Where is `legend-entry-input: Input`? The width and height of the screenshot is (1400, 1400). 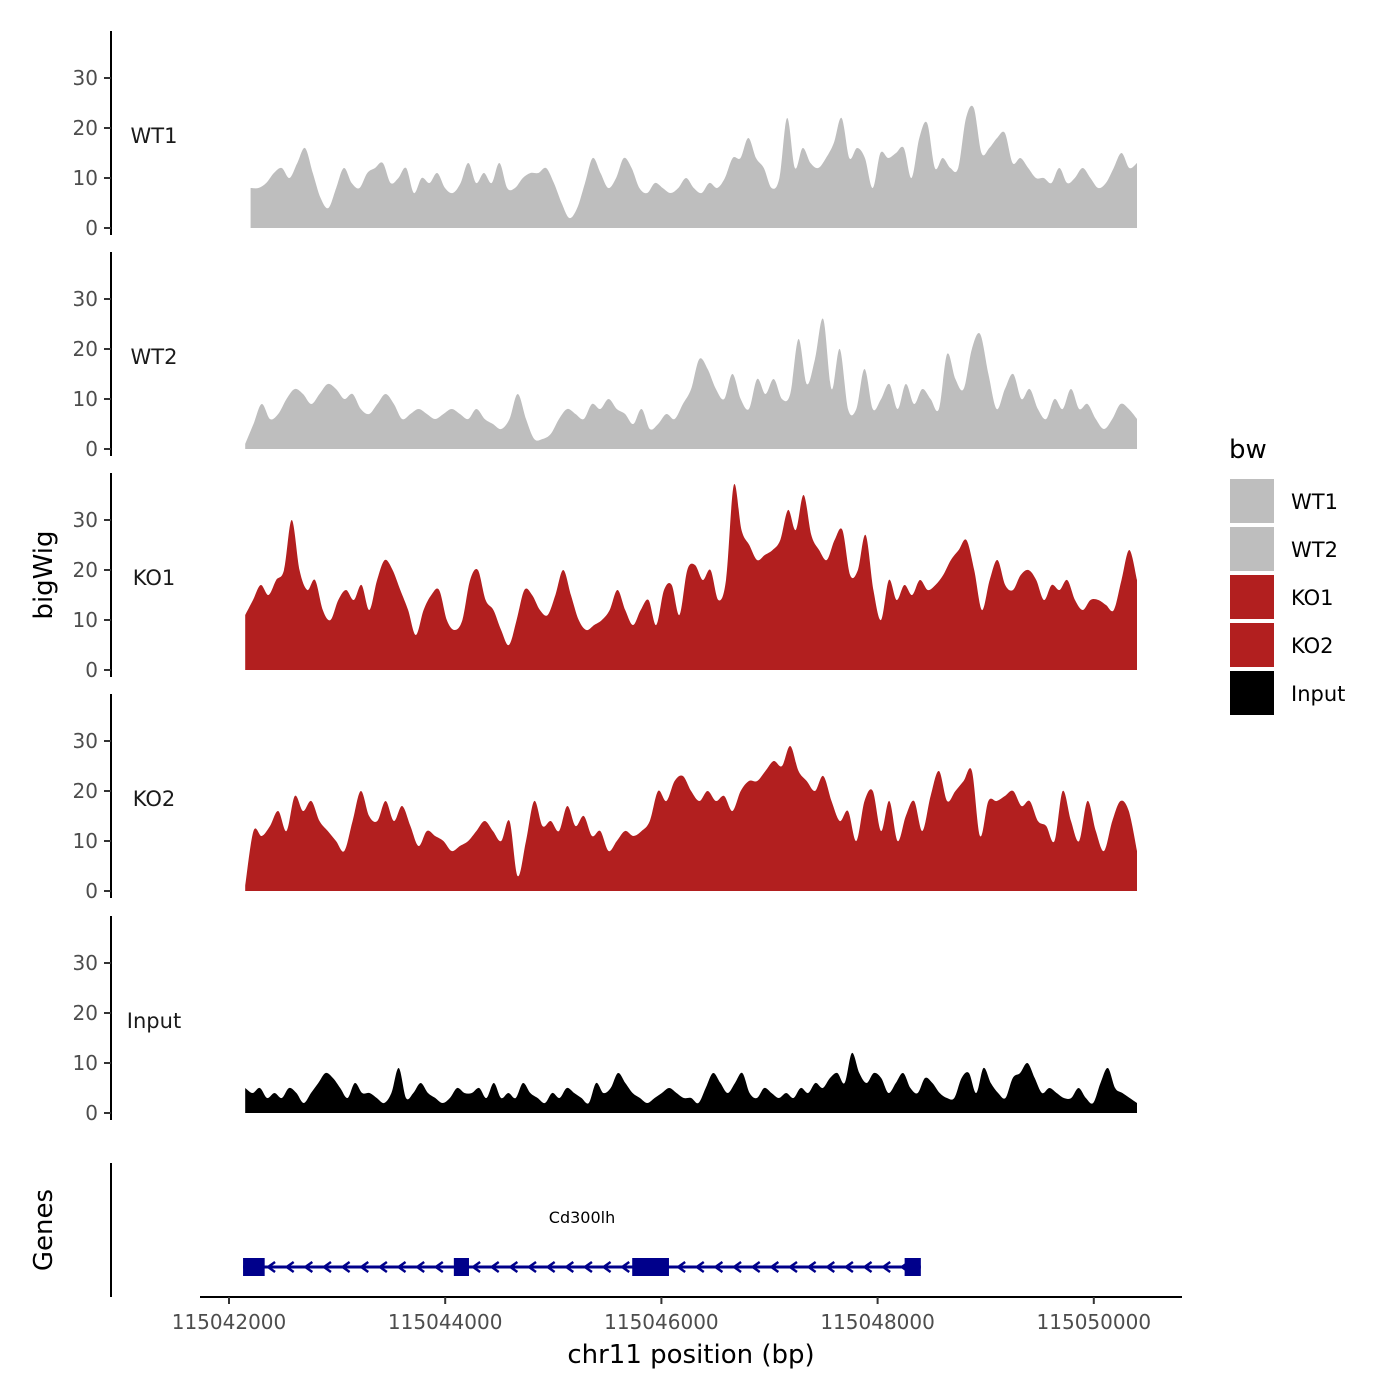
legend-entry-input: Input is located at coordinates (1287, 693).